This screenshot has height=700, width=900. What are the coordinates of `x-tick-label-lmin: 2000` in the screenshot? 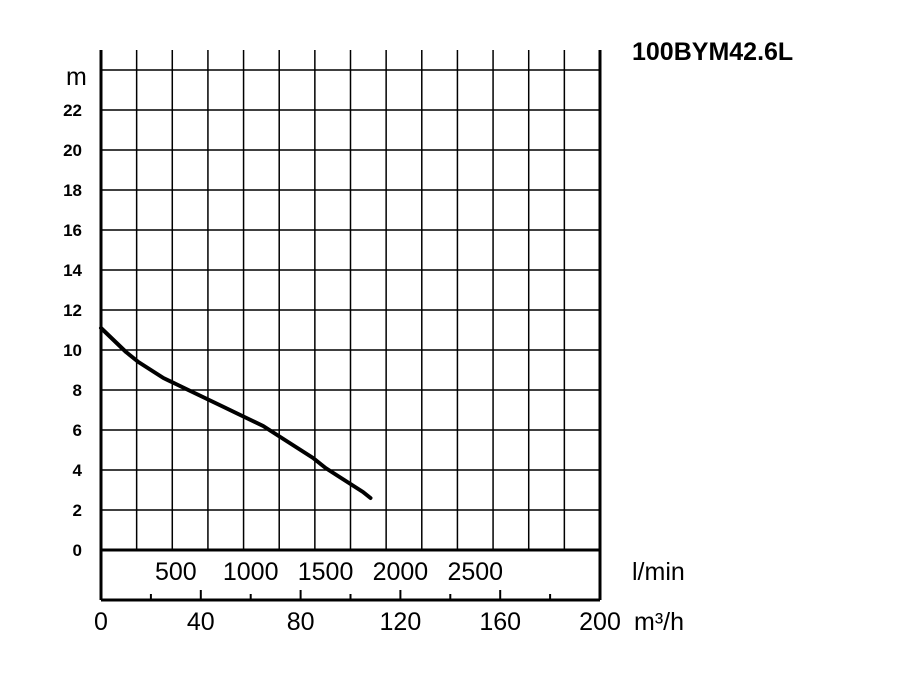 It's located at (401, 572).